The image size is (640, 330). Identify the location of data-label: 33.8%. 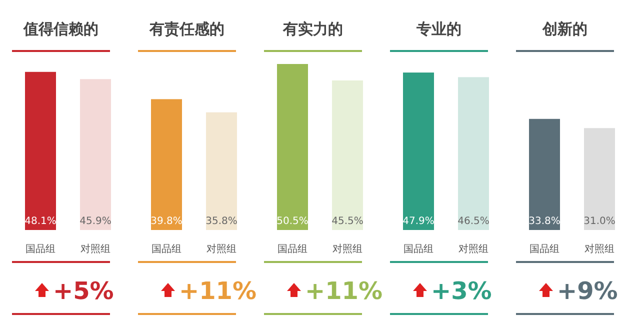
(544, 221).